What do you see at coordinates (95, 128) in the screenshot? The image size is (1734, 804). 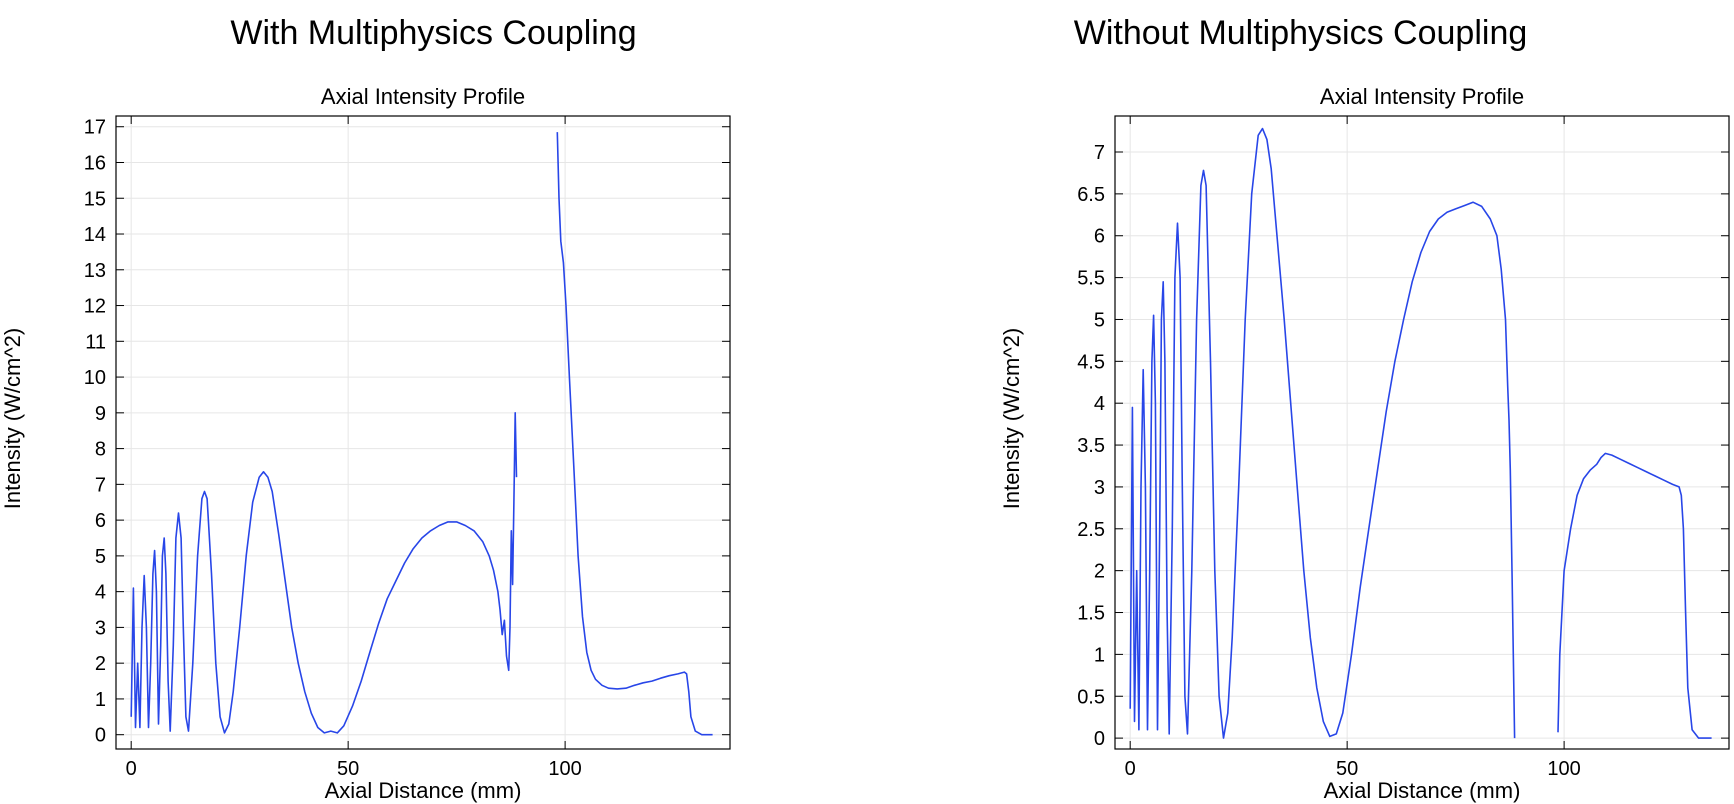 I see `y-tick-label: 17` at bounding box center [95, 128].